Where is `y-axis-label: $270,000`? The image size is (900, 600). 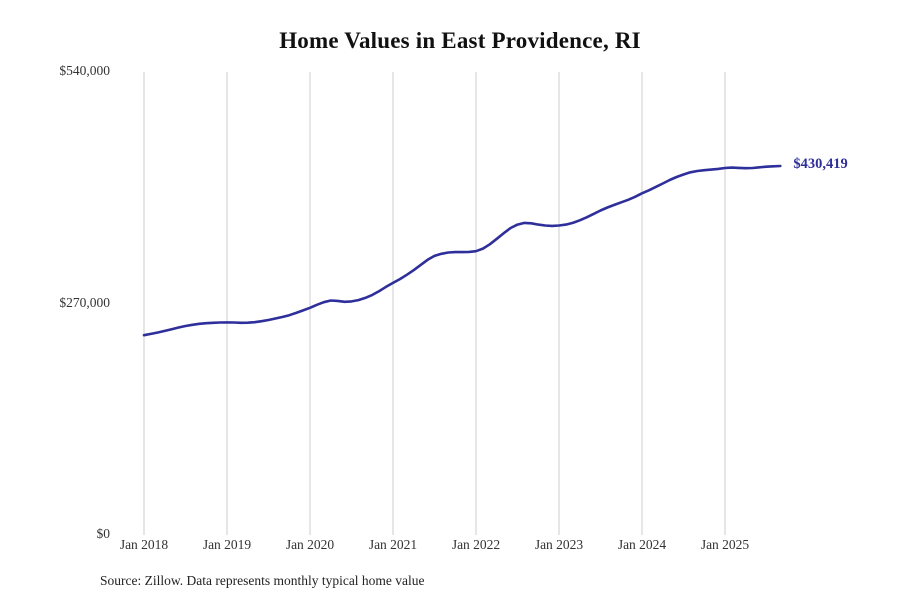
y-axis-label: $270,000 is located at coordinates (84, 302).